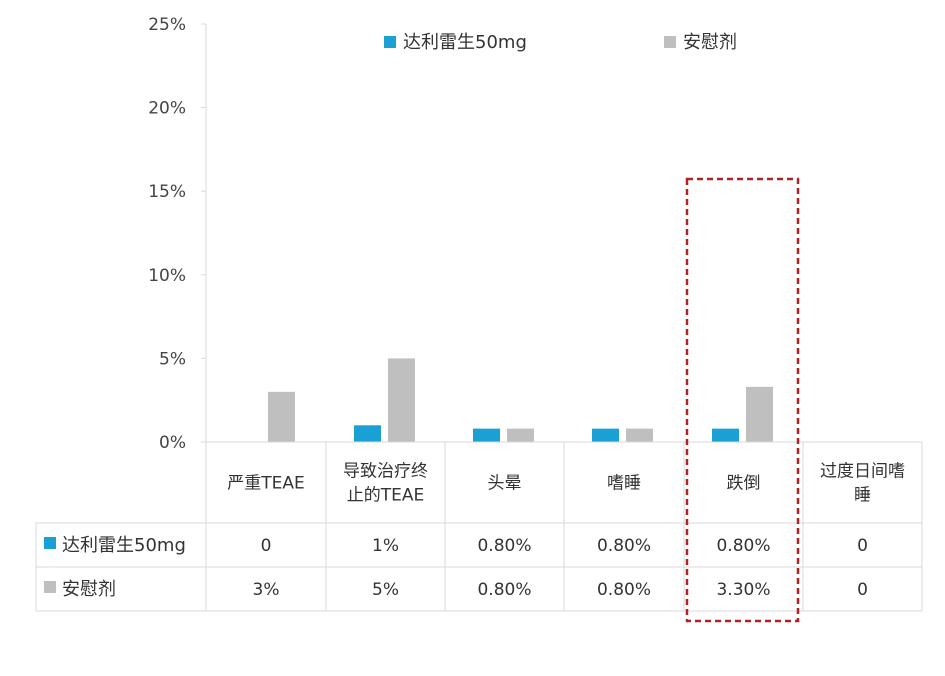 This screenshot has width=945, height=676. I want to click on category-label: 严重TEAE, so click(266, 484).